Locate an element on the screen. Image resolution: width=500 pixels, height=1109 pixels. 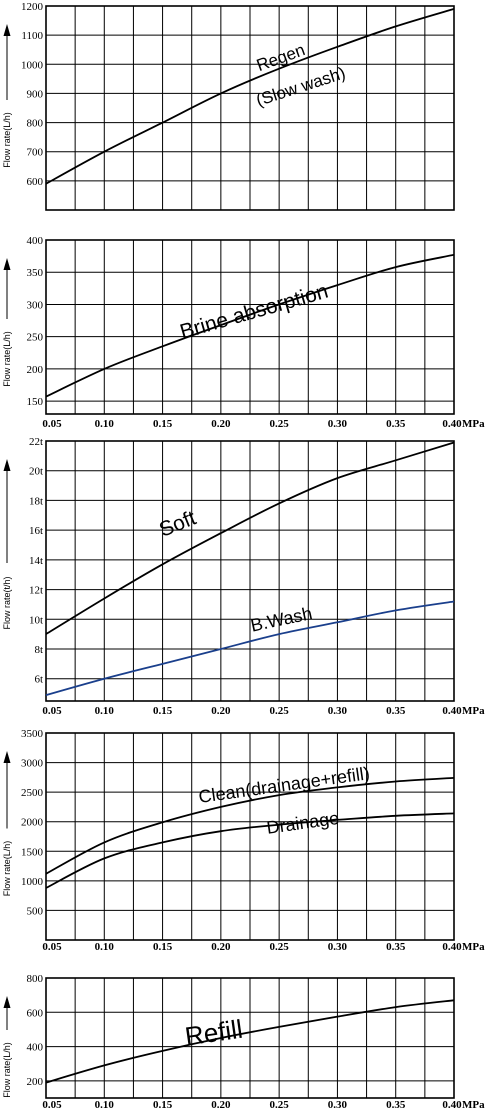
curve-annotation: Drainage is located at coordinates (302, 823).